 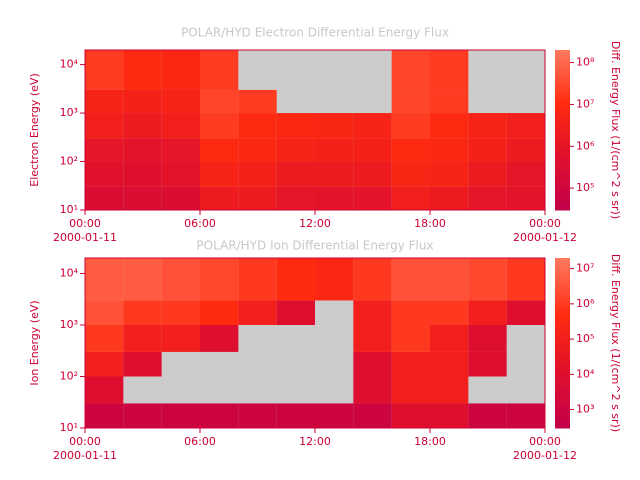 I want to click on y-tick-label: 10³, so click(x=69, y=112).